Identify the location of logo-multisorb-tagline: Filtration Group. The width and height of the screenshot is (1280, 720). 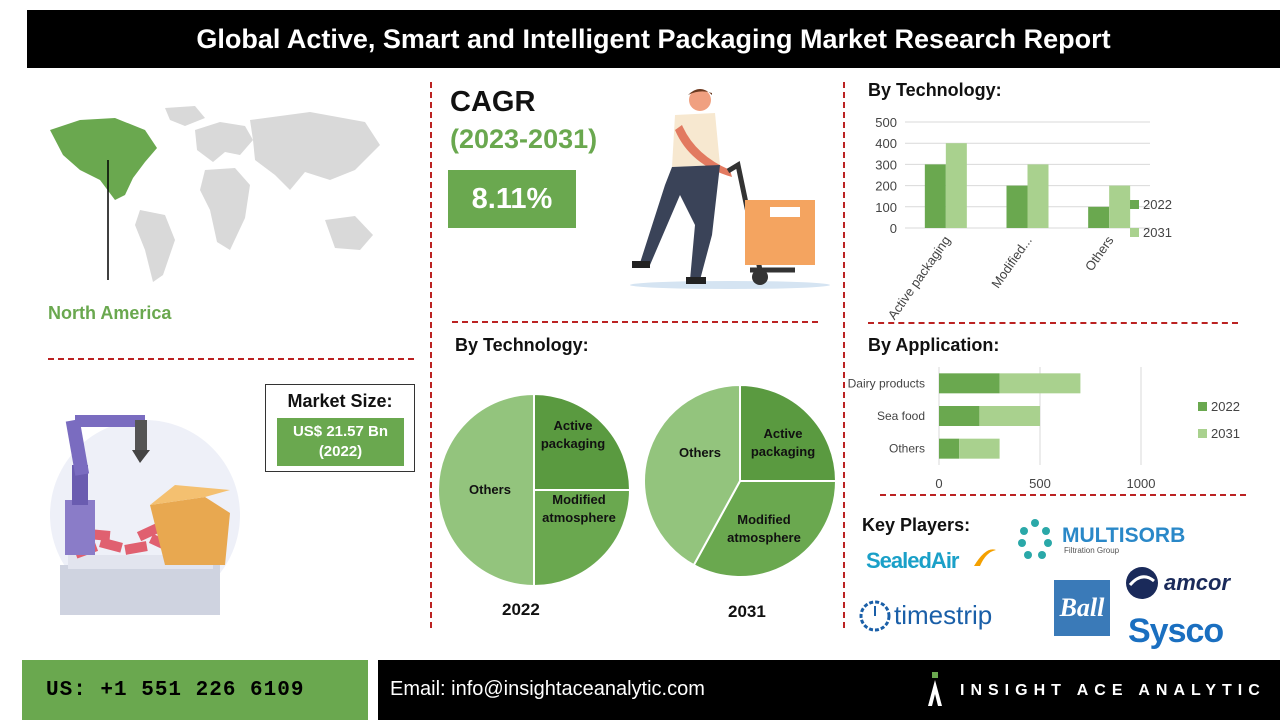
(1092, 550).